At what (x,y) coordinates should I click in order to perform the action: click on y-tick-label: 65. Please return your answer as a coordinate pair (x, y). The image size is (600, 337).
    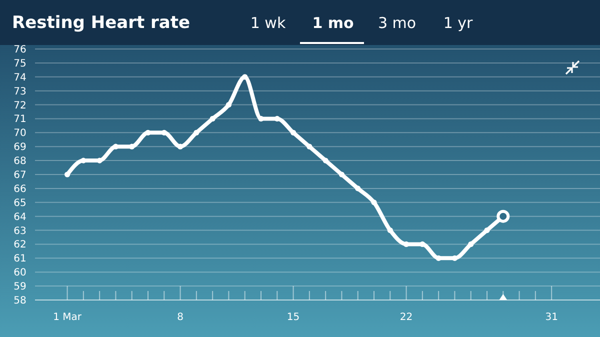
    Looking at the image, I should click on (20, 203).